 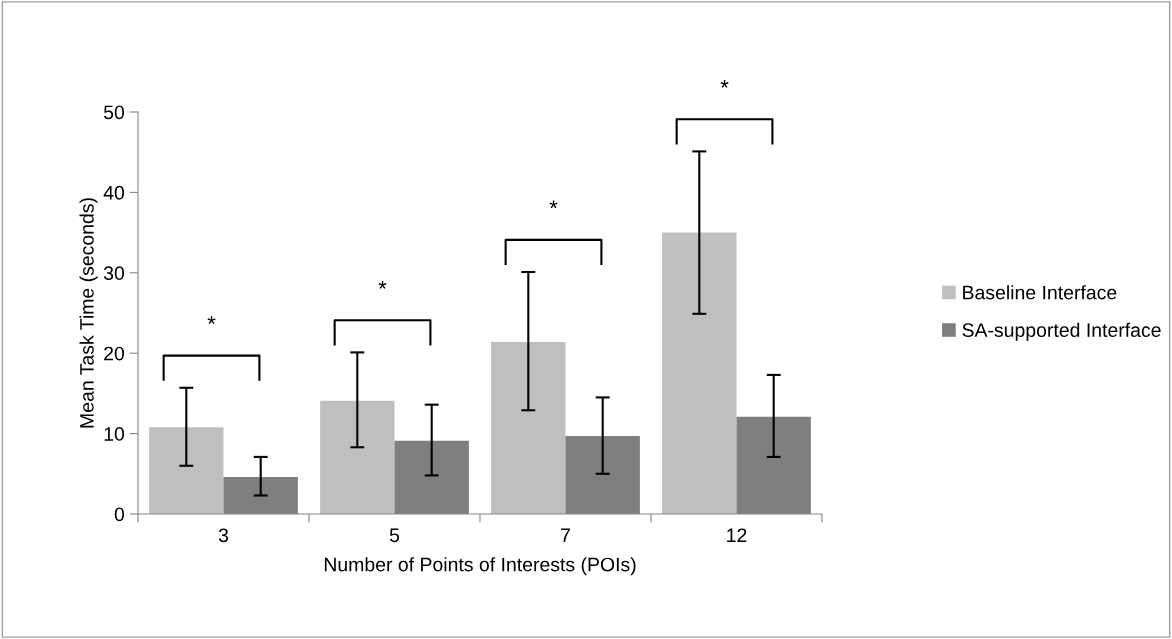 I want to click on y-tick-label: 10, so click(x=114, y=434).